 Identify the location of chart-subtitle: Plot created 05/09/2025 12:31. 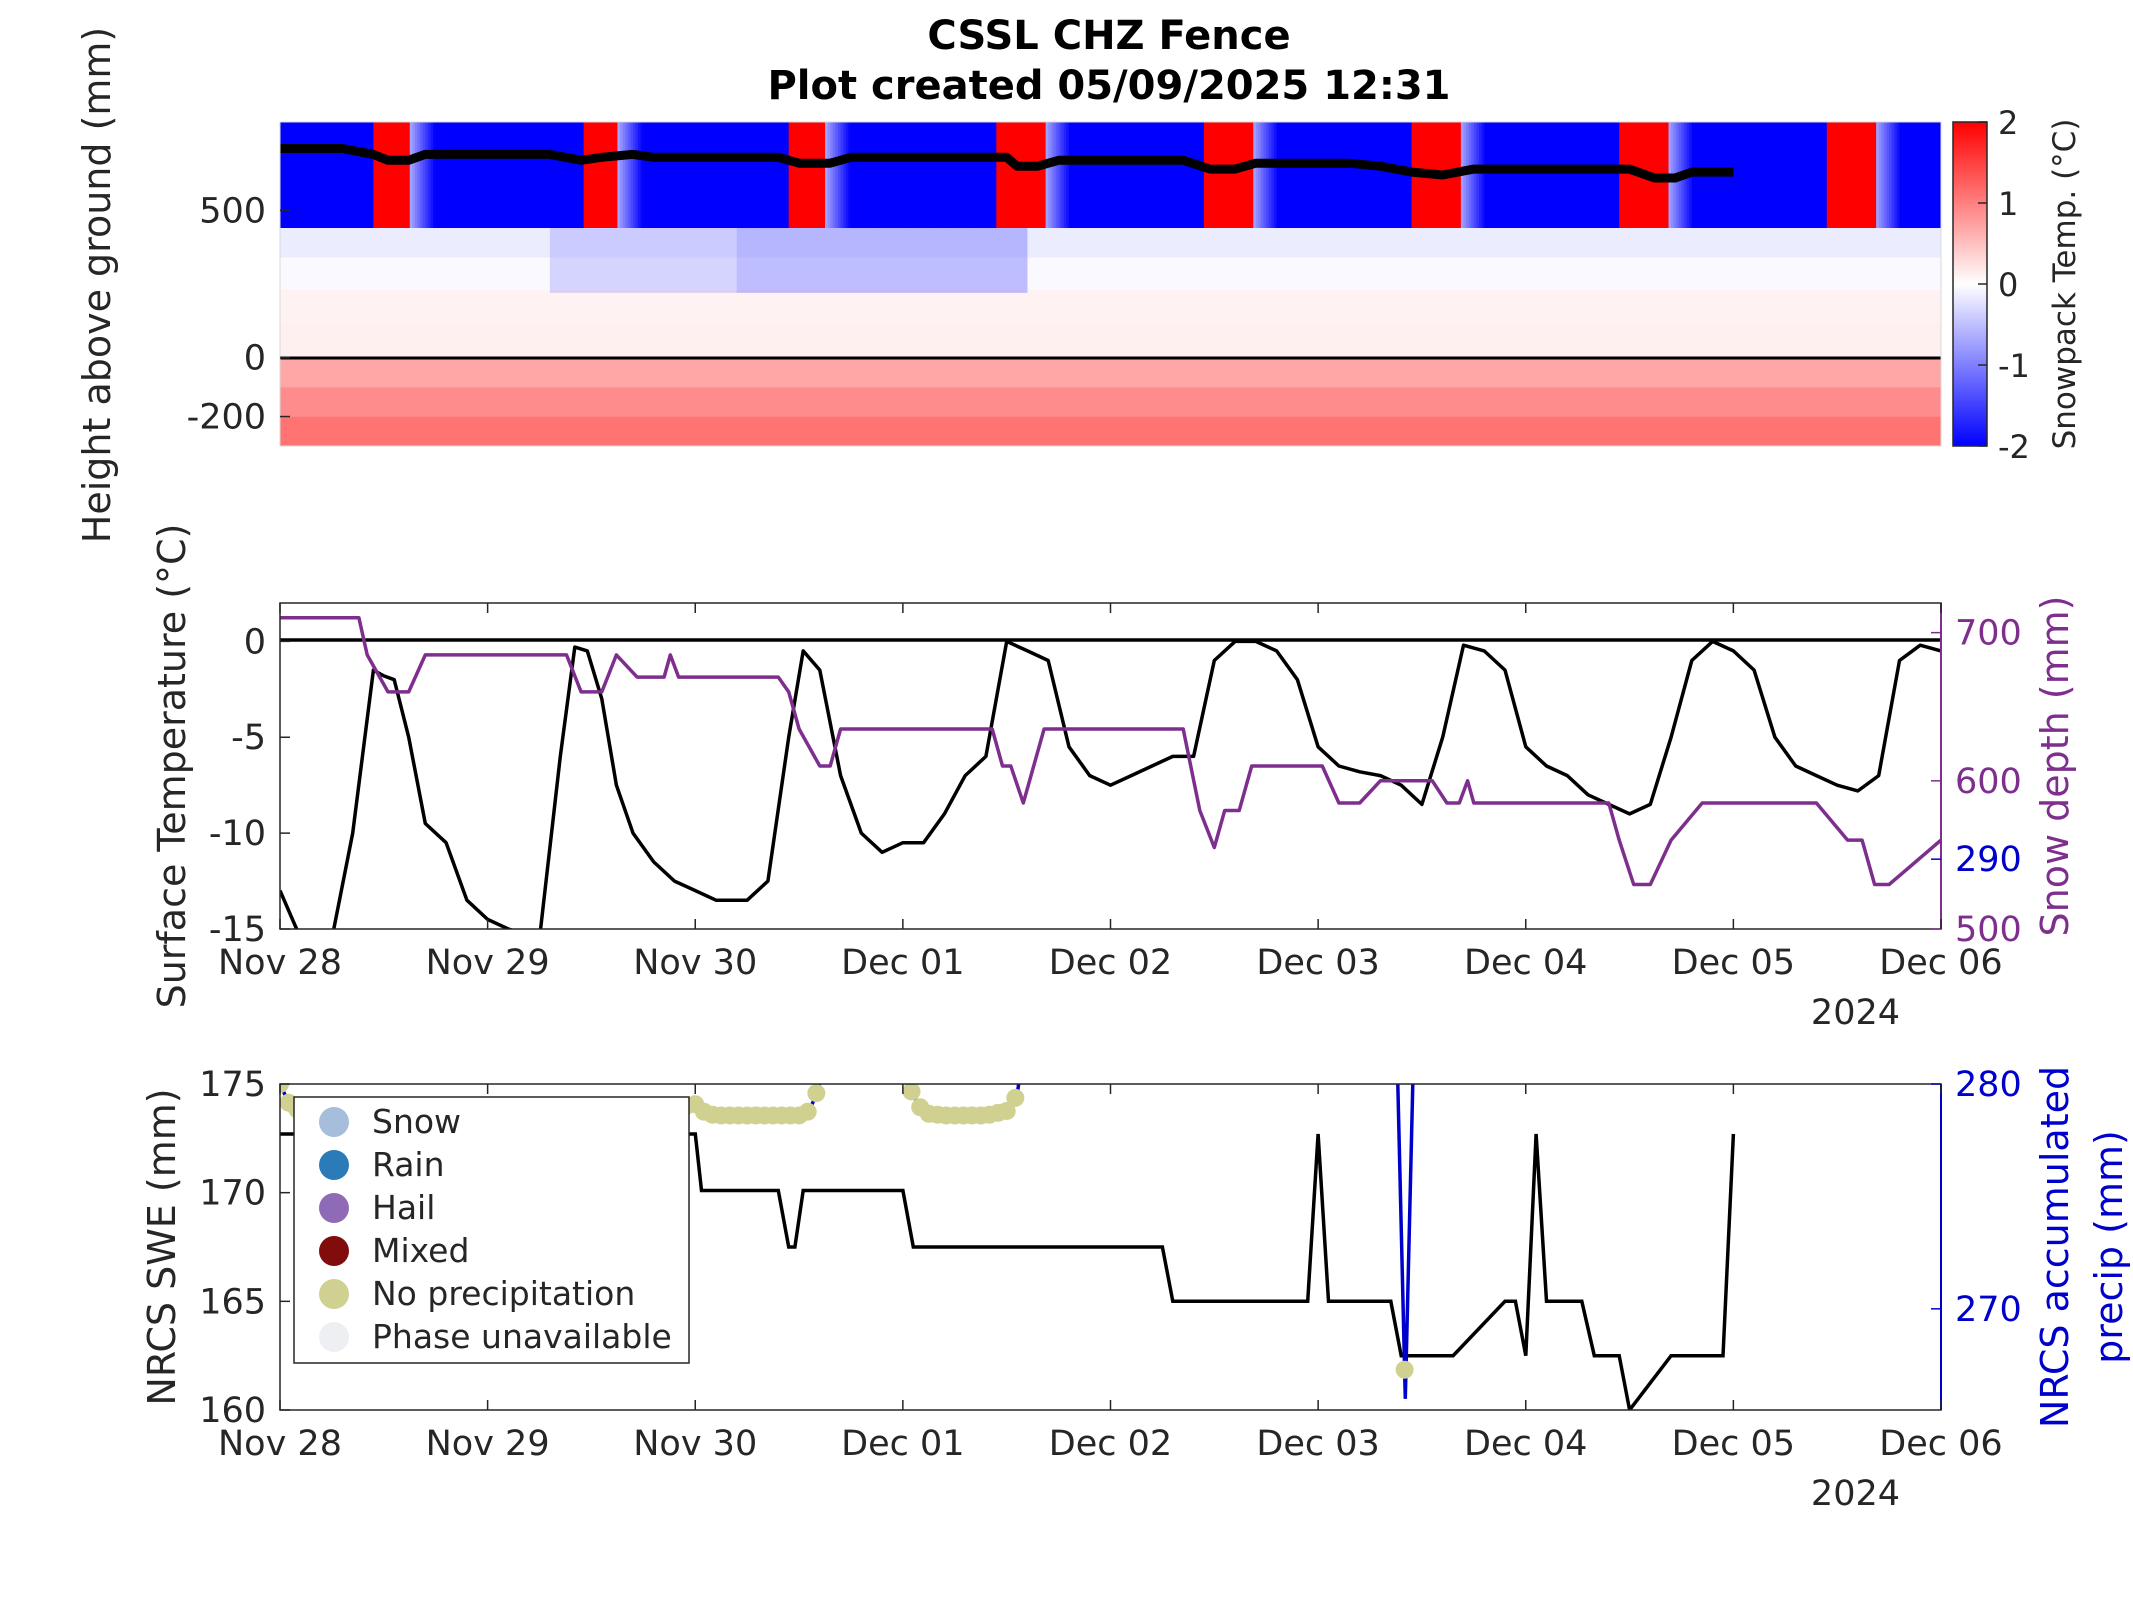
(1108, 86).